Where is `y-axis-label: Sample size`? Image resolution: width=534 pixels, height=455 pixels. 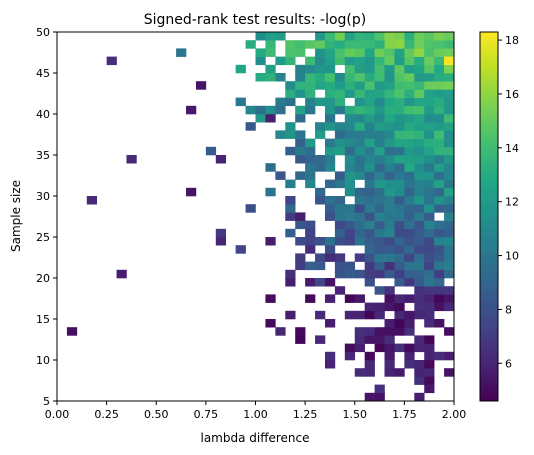 y-axis-label: Sample size is located at coordinates (16, 216).